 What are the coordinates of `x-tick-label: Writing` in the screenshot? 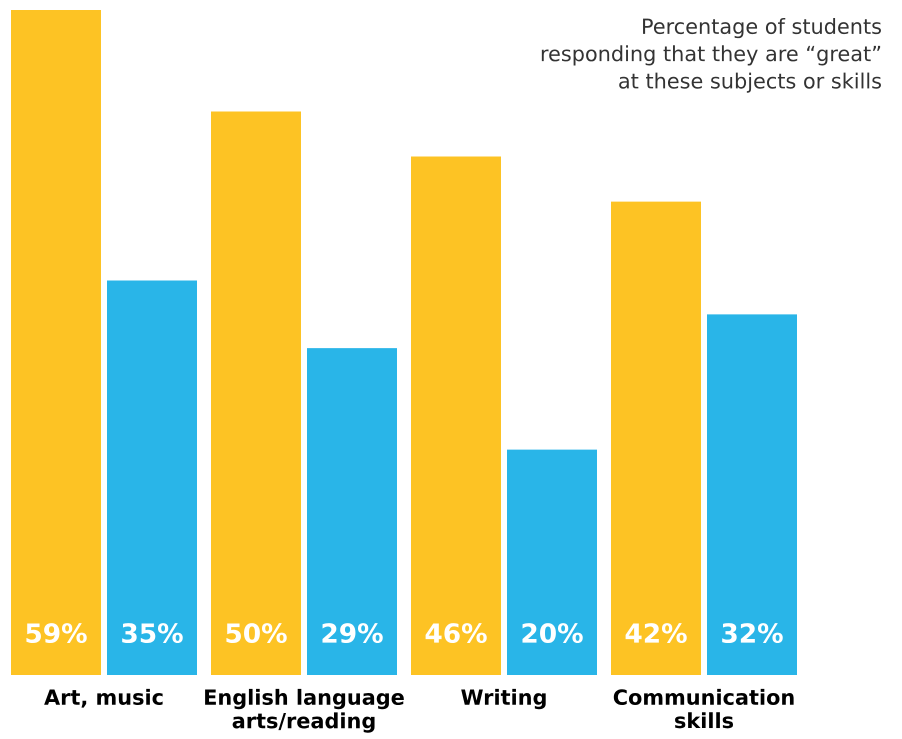 It's located at (503, 699).